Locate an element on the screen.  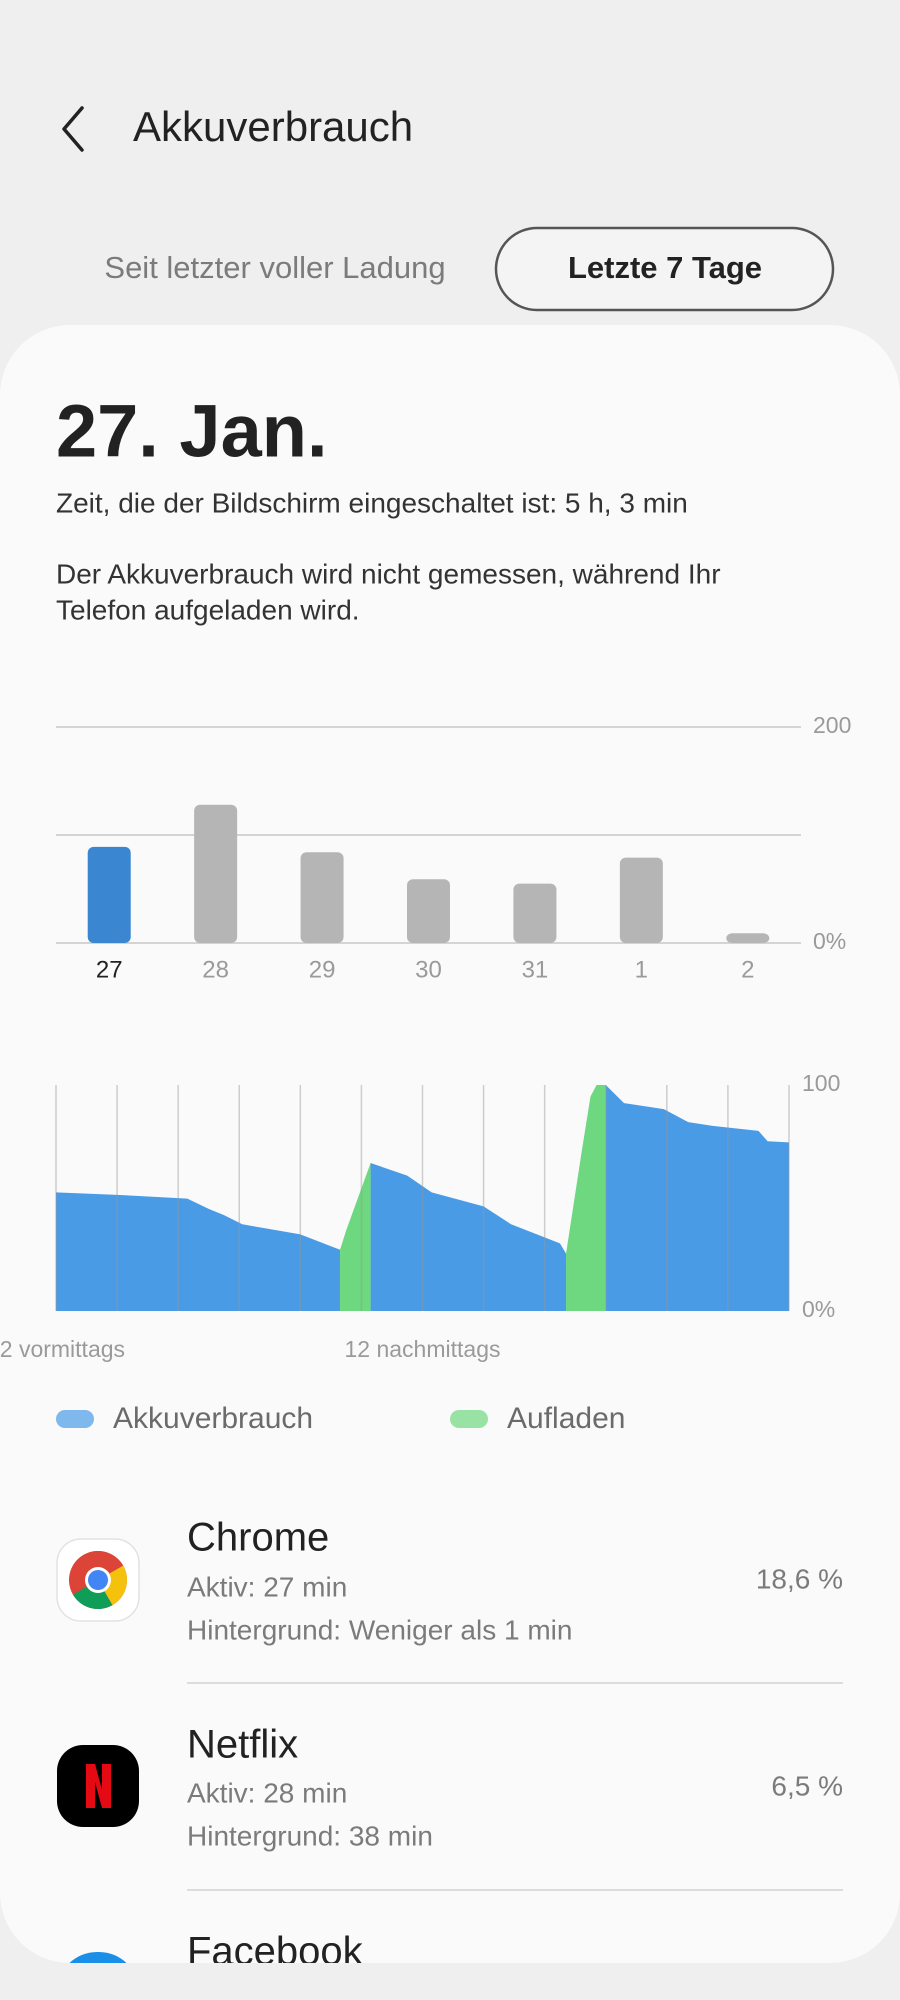
legend-label: Aufladen is located at coordinates (566, 1418).